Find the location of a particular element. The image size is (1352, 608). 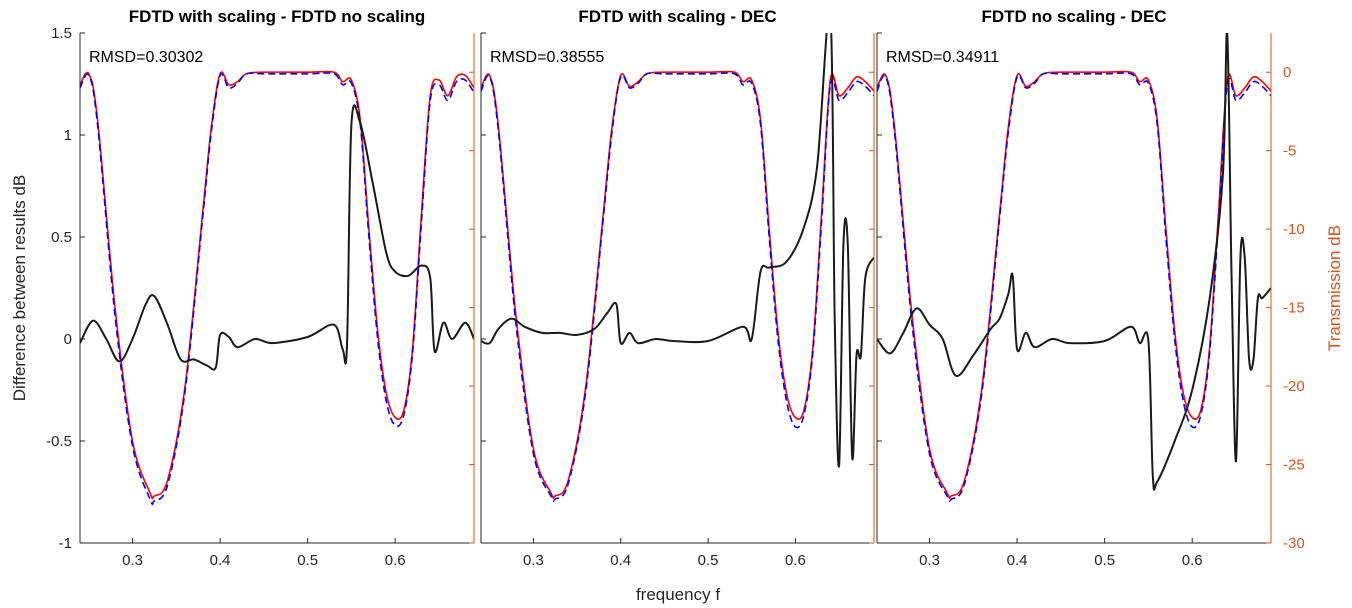

left-tick-label: 1 is located at coordinates (68, 135).